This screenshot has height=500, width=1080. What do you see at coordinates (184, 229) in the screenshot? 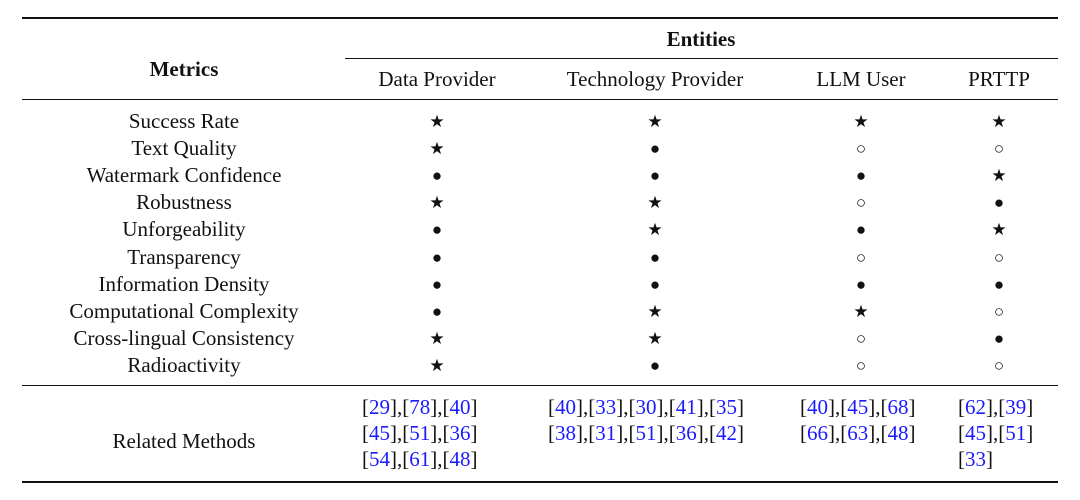
I see `metric-name: Unforgeability` at bounding box center [184, 229].